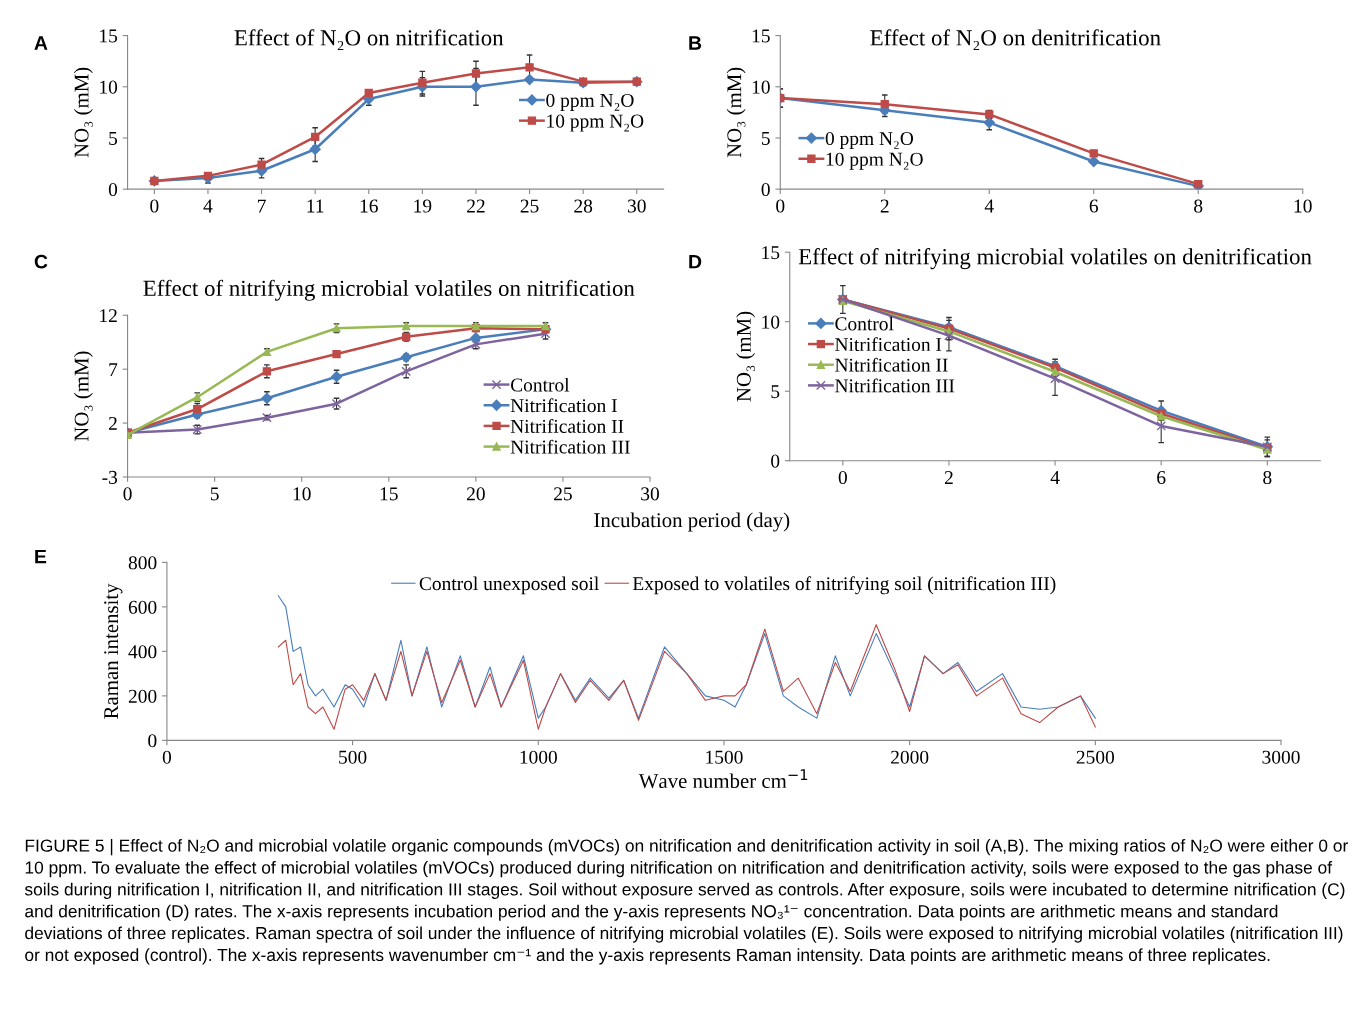 The height and width of the screenshot is (1017, 1357). I want to click on x-tick-label: 2500, so click(1095, 757).